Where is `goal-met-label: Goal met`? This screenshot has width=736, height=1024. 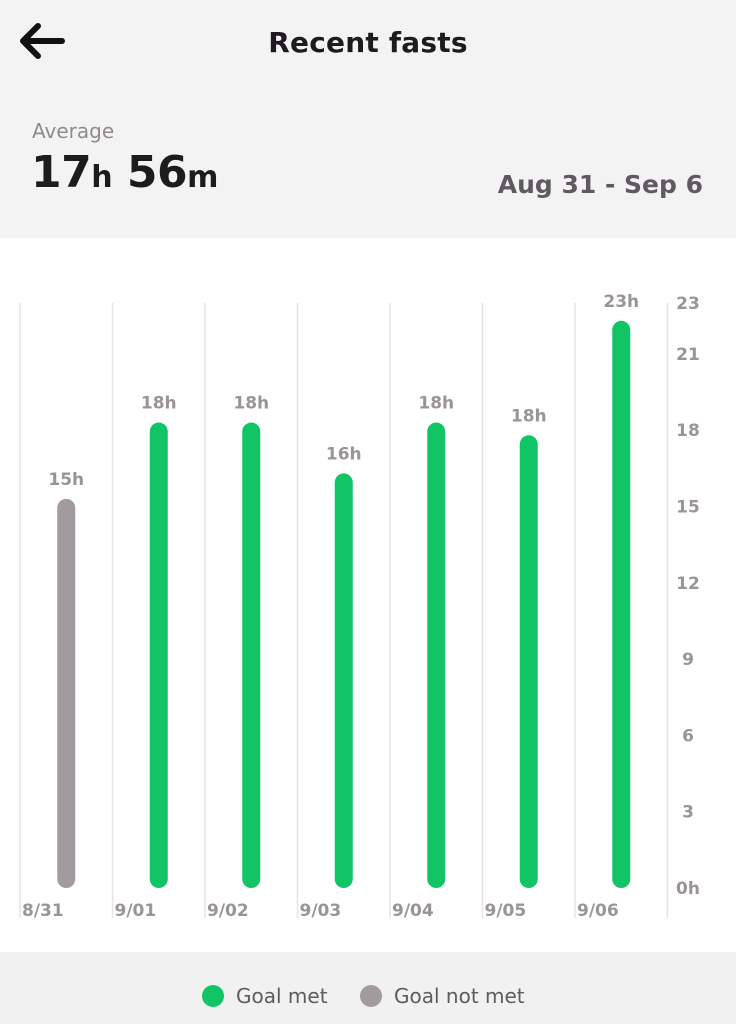
goal-met-label: Goal met is located at coordinates (282, 996).